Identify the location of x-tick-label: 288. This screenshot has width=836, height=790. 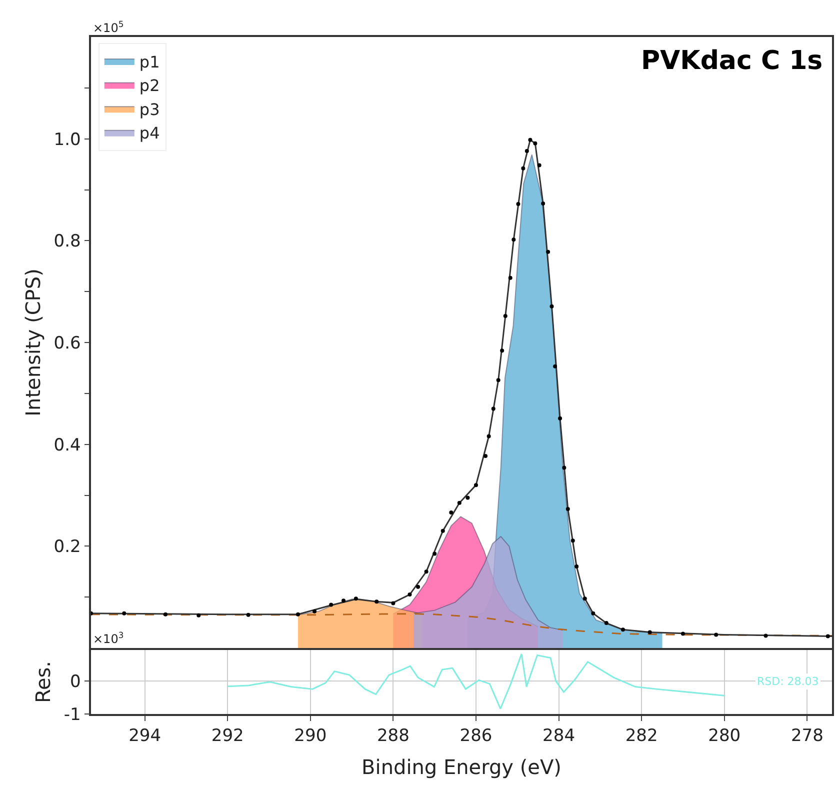
(393, 736).